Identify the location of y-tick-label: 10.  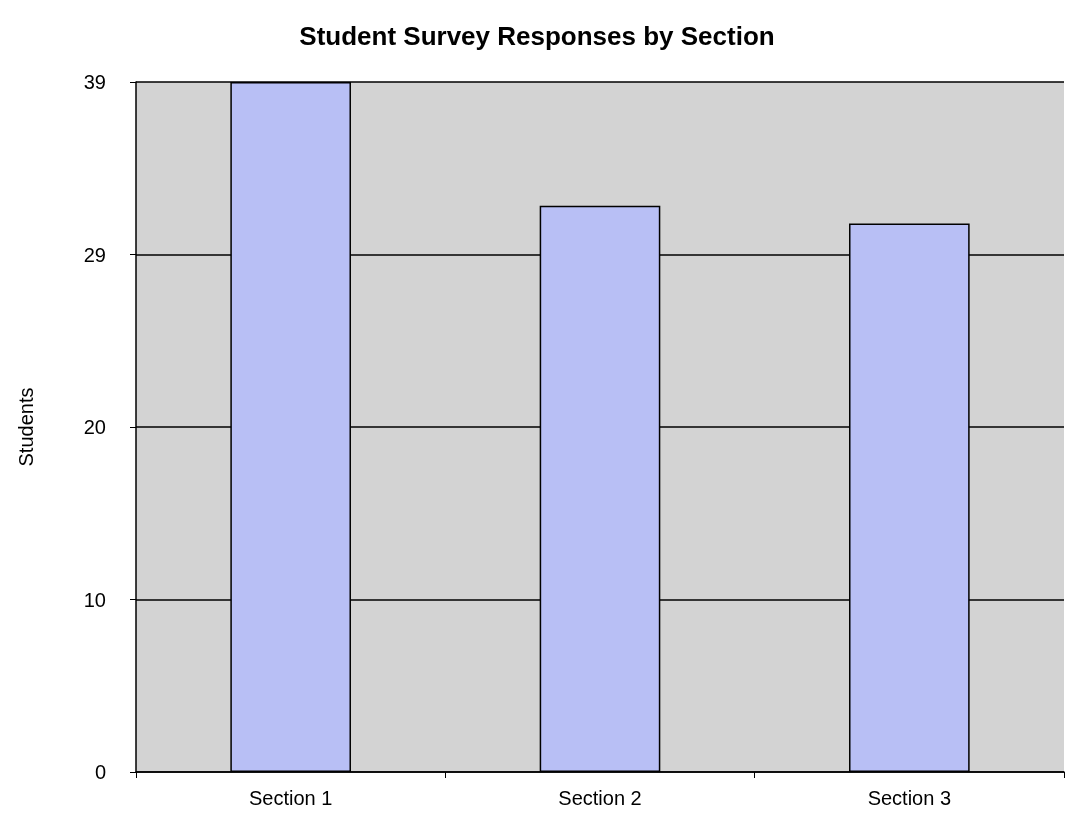
(94, 599).